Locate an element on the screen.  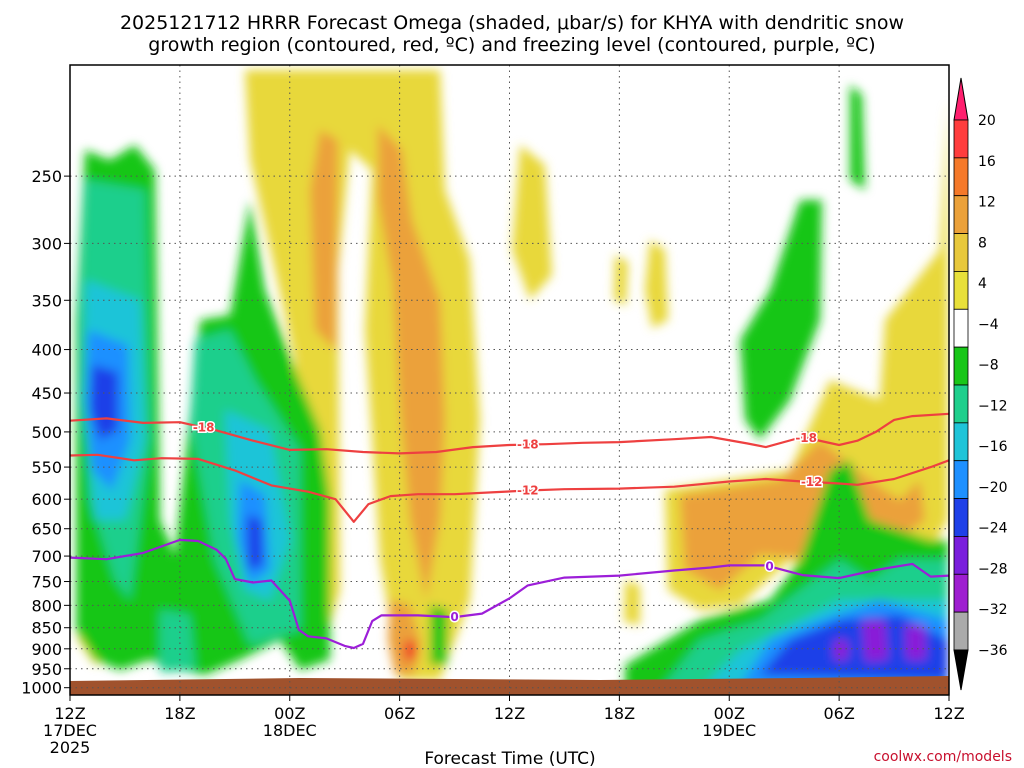
colorbar-label: −20 is located at coordinates (993, 488).